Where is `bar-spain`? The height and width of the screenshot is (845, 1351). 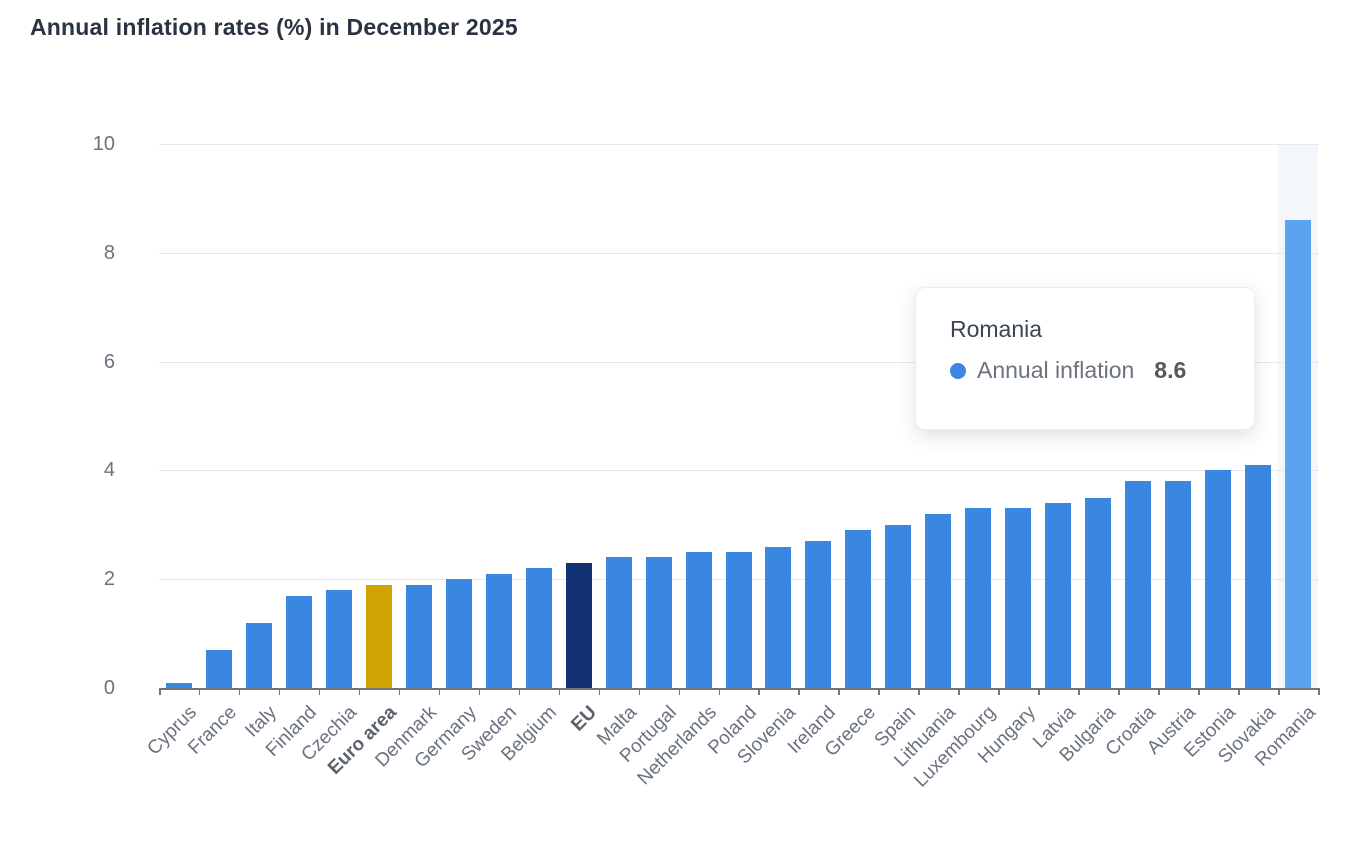 bar-spain is located at coordinates (898, 606).